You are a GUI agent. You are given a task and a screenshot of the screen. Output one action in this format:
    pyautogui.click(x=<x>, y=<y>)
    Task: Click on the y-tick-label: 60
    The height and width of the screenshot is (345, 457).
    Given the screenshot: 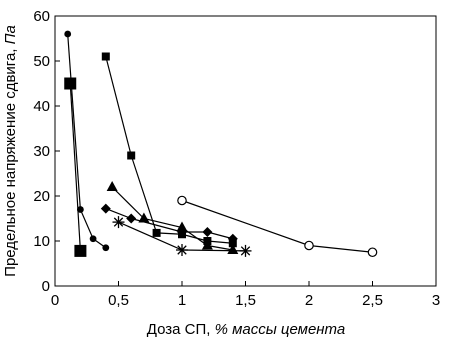 What is the action you would take?
    pyautogui.click(x=41, y=16)
    